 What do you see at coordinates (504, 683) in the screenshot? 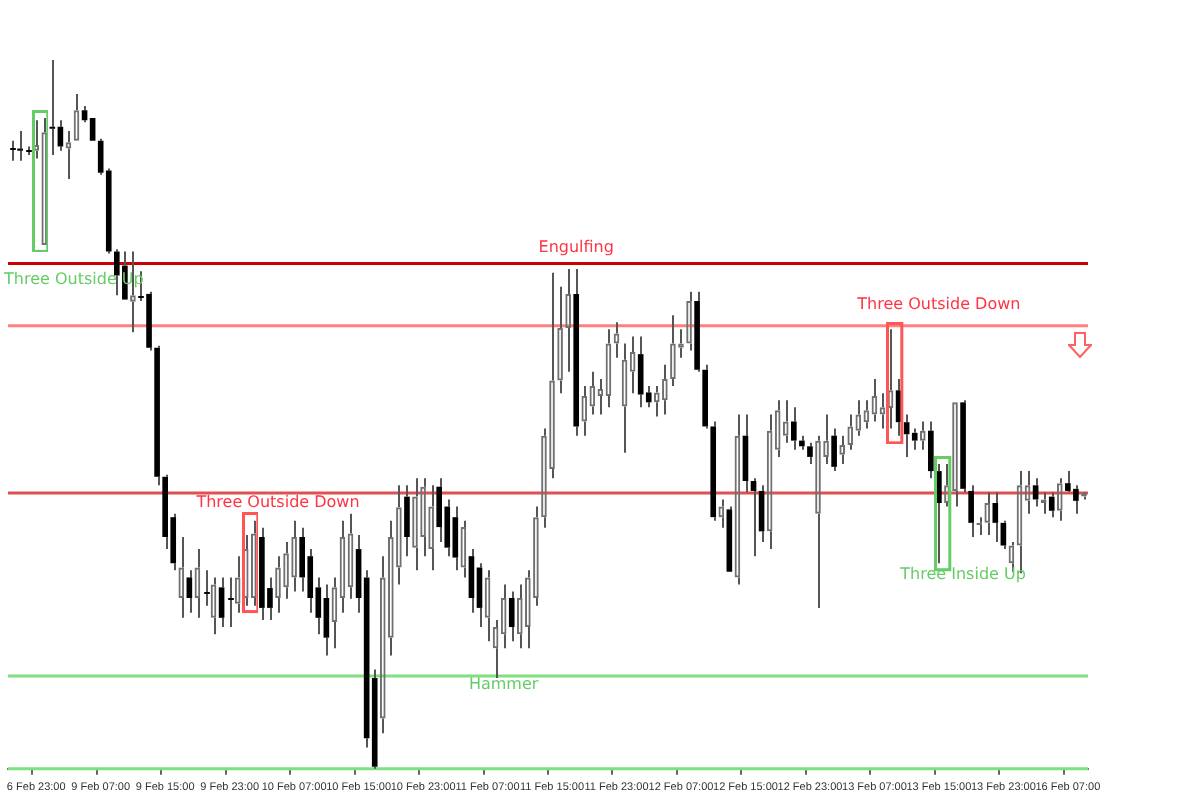
I see `annotation: Hammer` at bounding box center [504, 683].